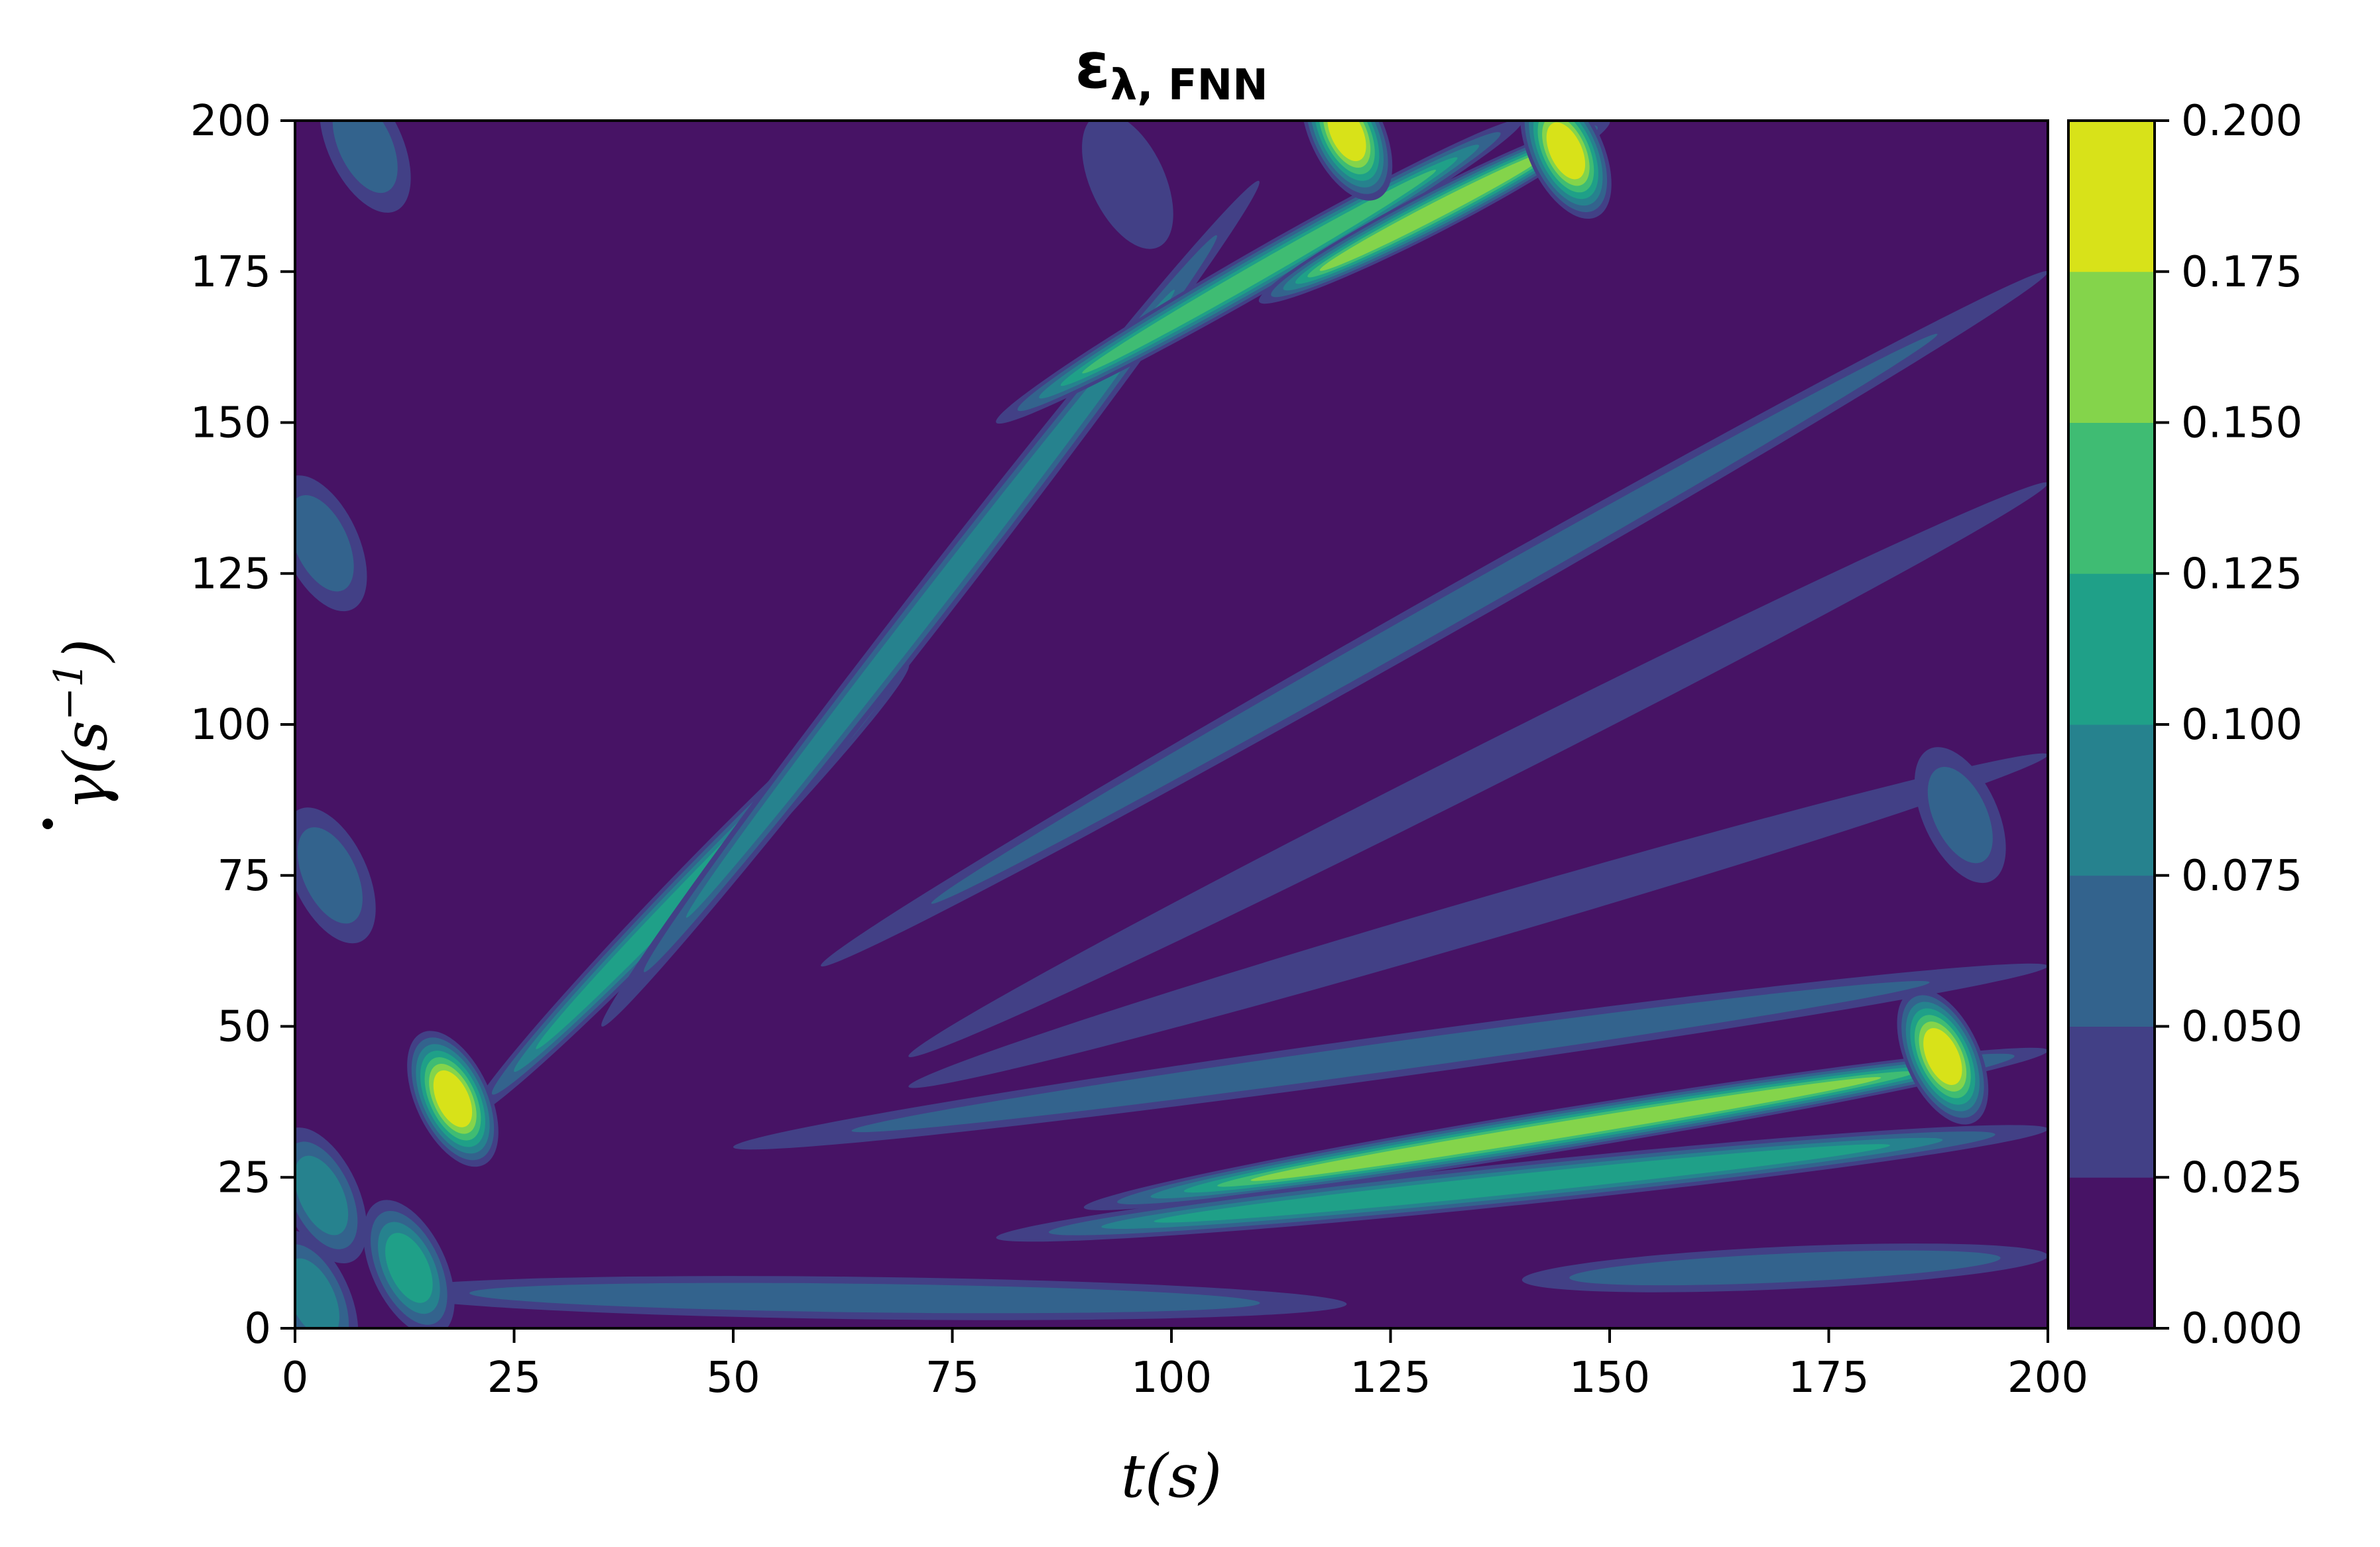  Describe the element at coordinates (2241, 725) in the screenshot. I see `colorbar-tick-label: 0.100` at that location.